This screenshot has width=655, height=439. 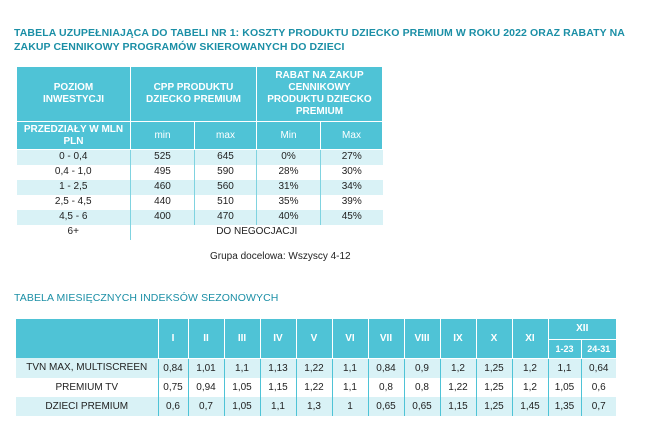 I want to click on month-header: II, so click(x=206, y=339).